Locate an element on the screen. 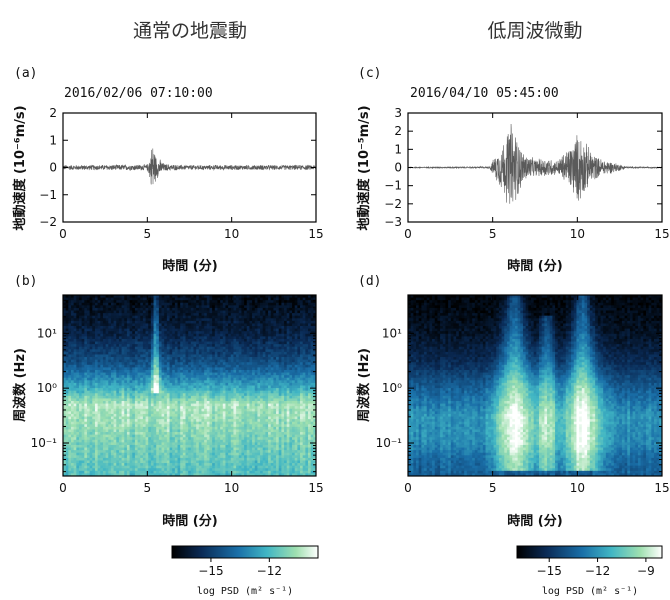 Image resolution: width=670 pixels, height=600 pixels. colorbar-right-tick-label--9: −9 is located at coordinates (646, 571).